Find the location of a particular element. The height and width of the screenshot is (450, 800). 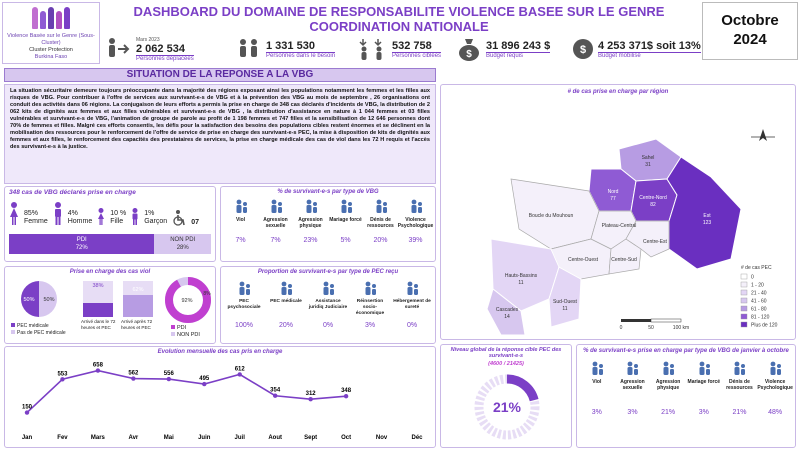

fille-label: Fille is located at coordinates (117, 221).